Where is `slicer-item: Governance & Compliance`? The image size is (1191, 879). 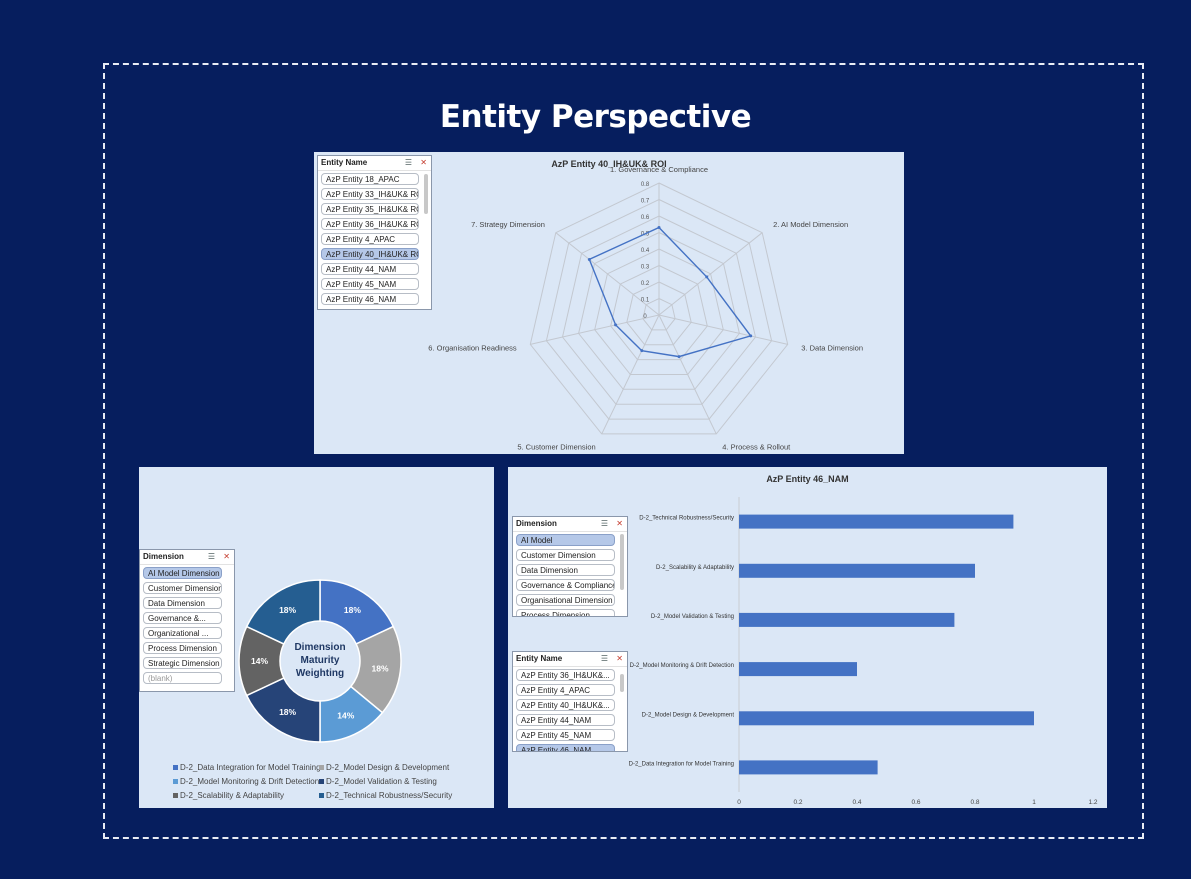 slicer-item: Governance & Compliance is located at coordinates (565, 585).